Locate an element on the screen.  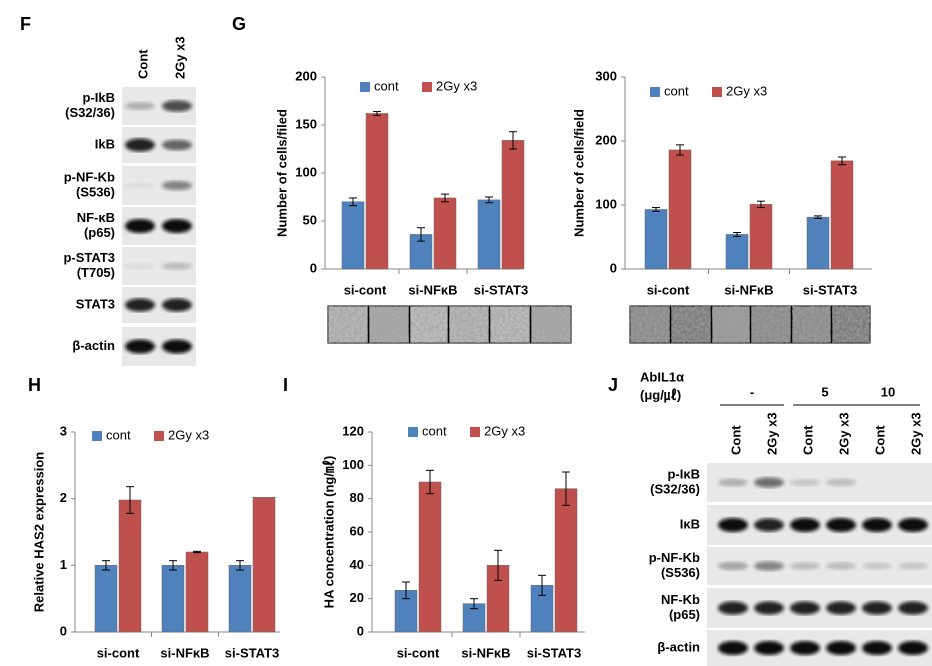
y-tick-label: 100 is located at coordinates (306, 171).